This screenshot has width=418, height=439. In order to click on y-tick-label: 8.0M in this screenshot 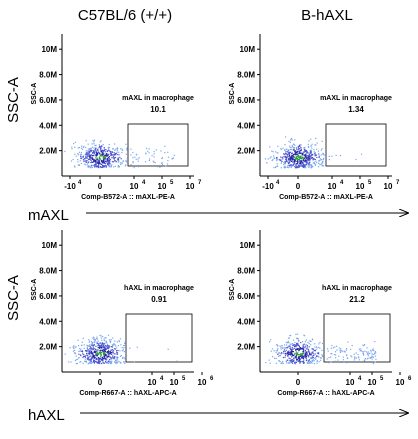, I will do `click(48, 75)`.